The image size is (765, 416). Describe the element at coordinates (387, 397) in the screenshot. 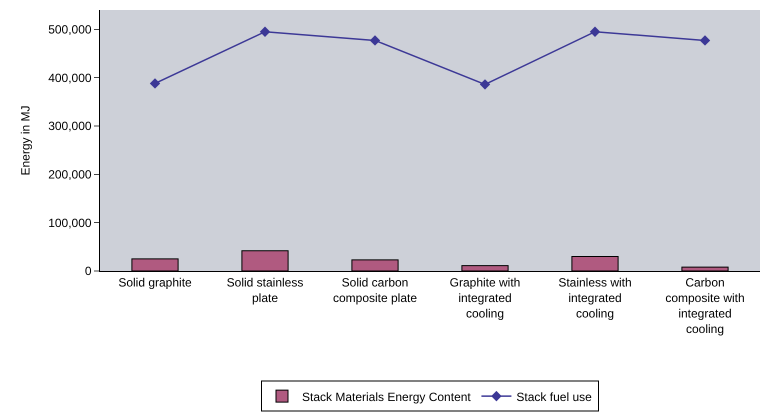

I see `legend-label: Stack Materials Energy Content` at that location.